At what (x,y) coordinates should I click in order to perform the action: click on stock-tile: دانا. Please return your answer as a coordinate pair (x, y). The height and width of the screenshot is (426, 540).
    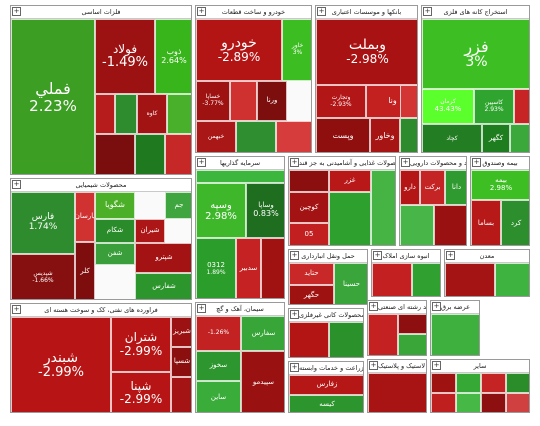
    Looking at the image, I should click on (455, 187).